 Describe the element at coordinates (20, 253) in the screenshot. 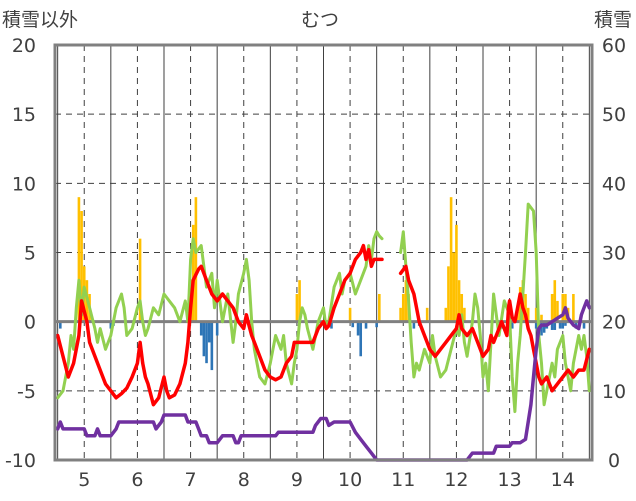

I see `left-y-ticks: 20 15 10 5 0 -5 -10` at that location.